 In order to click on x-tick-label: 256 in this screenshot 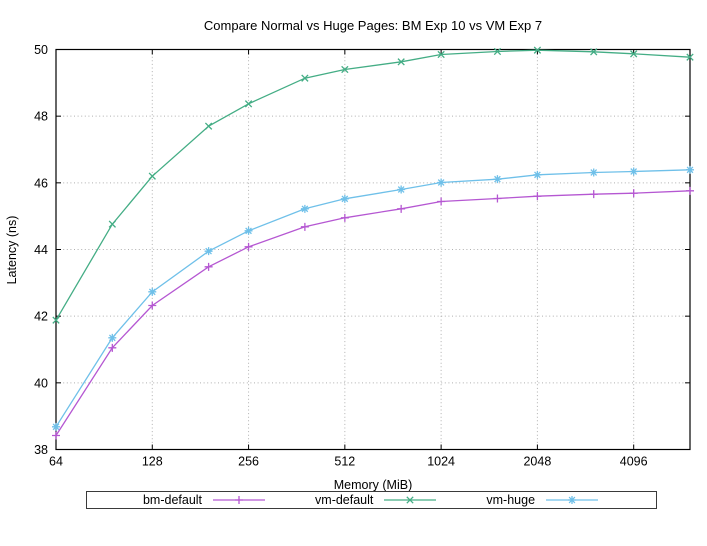, I will do `click(248, 462)`.